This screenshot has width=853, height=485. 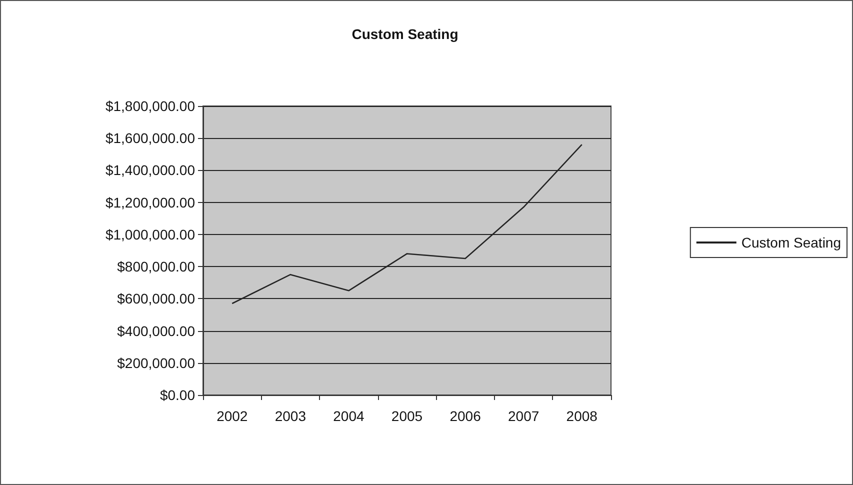 I want to click on y-tick-label: $1,600,000.00, so click(x=150, y=138).